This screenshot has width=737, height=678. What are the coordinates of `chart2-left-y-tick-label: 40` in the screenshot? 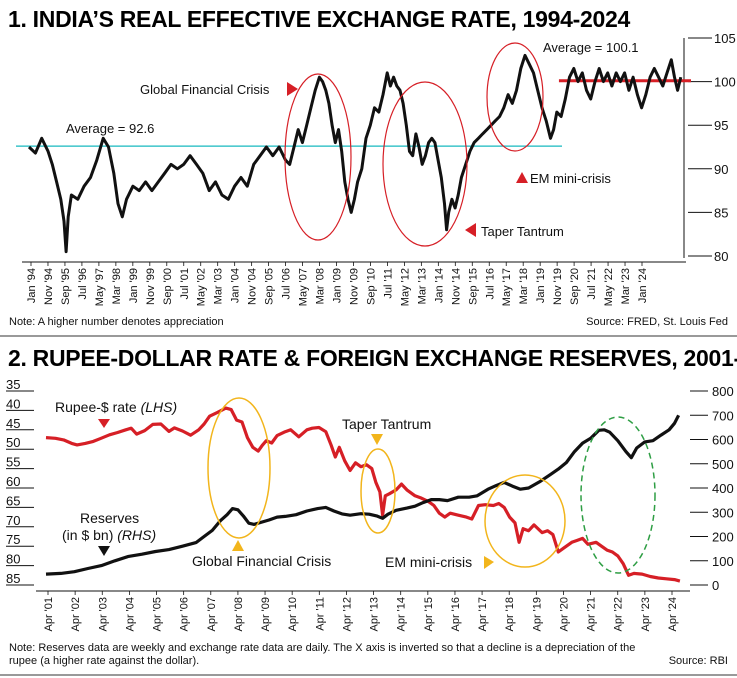 It's located at (13, 403).